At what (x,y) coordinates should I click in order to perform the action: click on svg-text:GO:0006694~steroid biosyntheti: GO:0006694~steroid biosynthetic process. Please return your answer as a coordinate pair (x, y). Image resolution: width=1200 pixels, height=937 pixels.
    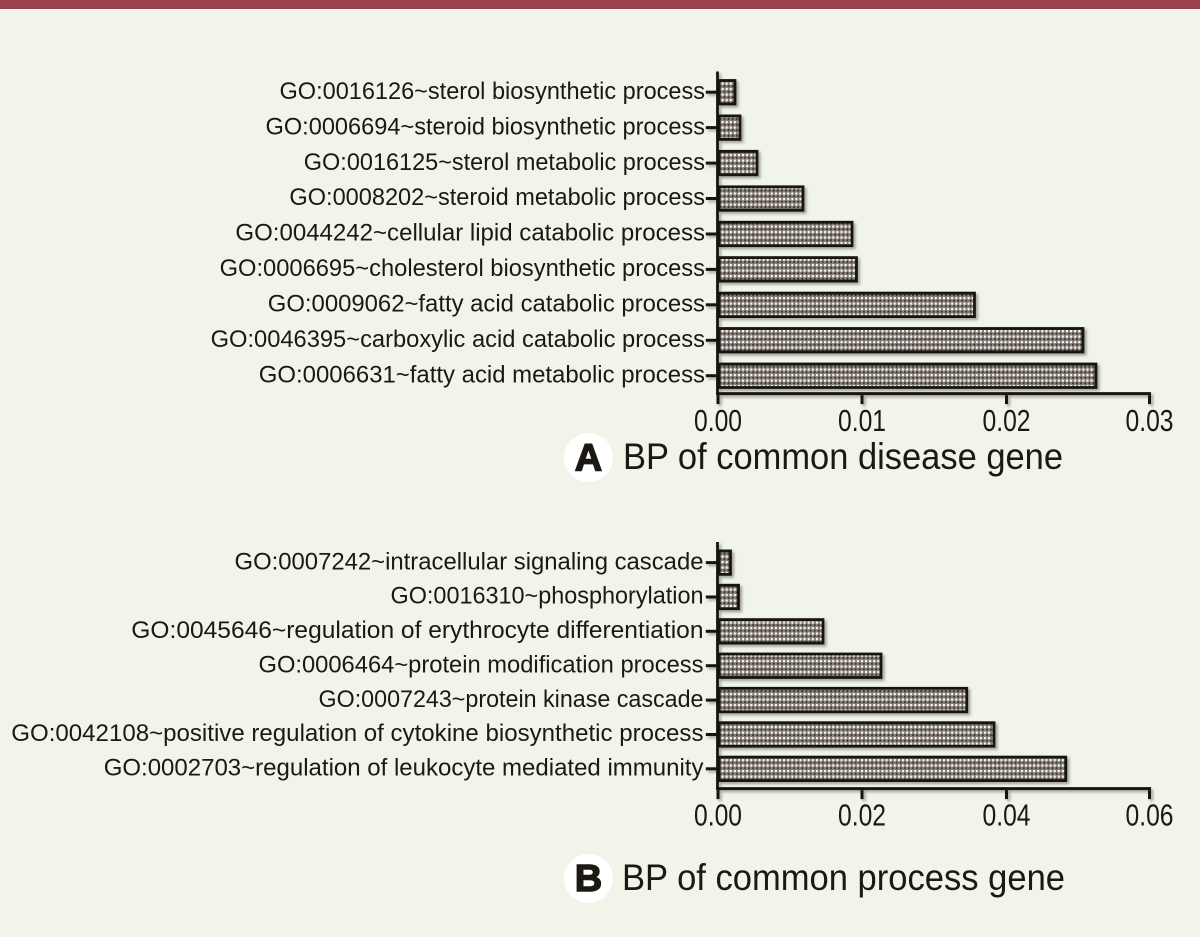
    Looking at the image, I should click on (486, 126).